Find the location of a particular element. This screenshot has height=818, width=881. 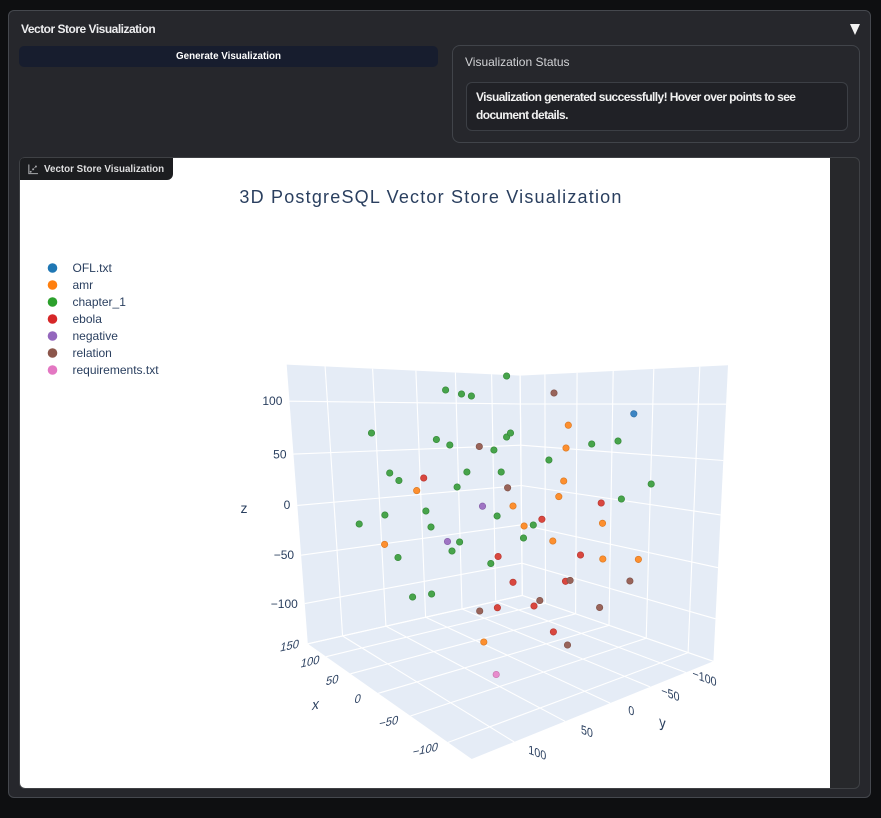

svg-text:3D PostgreSQL Vector Store Vis: 3D PostgreSQL Vector Store Visualization is located at coordinates (430, 197).